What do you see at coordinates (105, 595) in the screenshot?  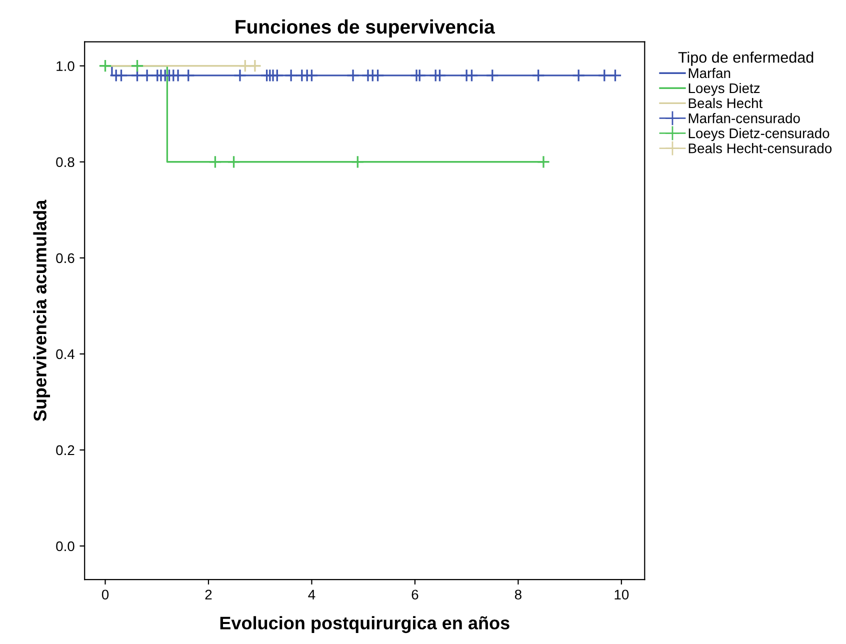 I see `x-tick-label: 0` at bounding box center [105, 595].